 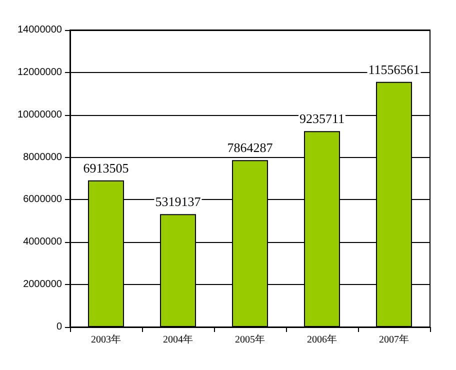 I want to click on x-tick-label: 2007年, so click(x=394, y=340).